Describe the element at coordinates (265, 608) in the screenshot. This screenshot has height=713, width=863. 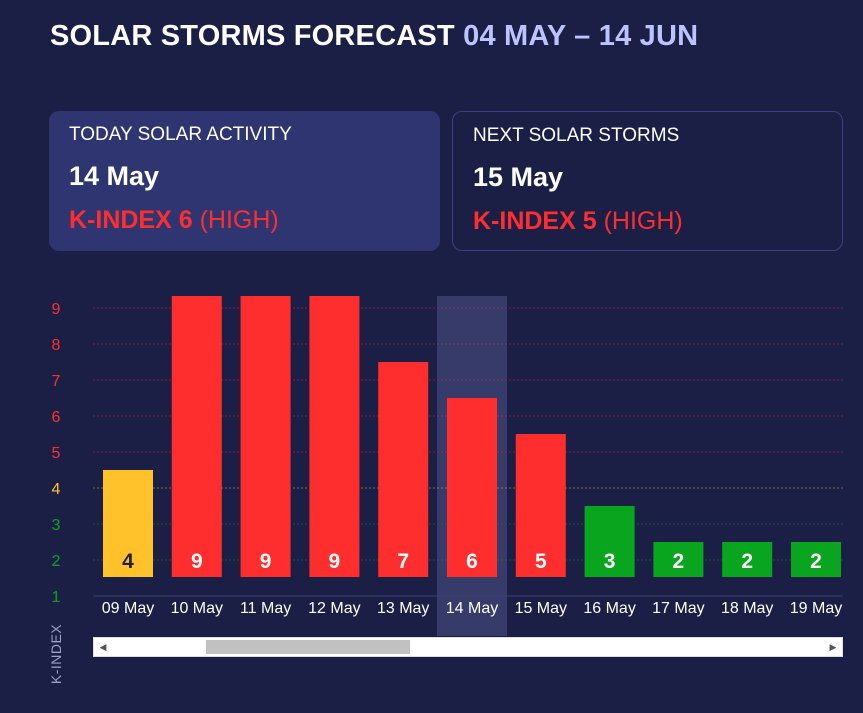
I see `x-tick-label: 11 May` at that location.